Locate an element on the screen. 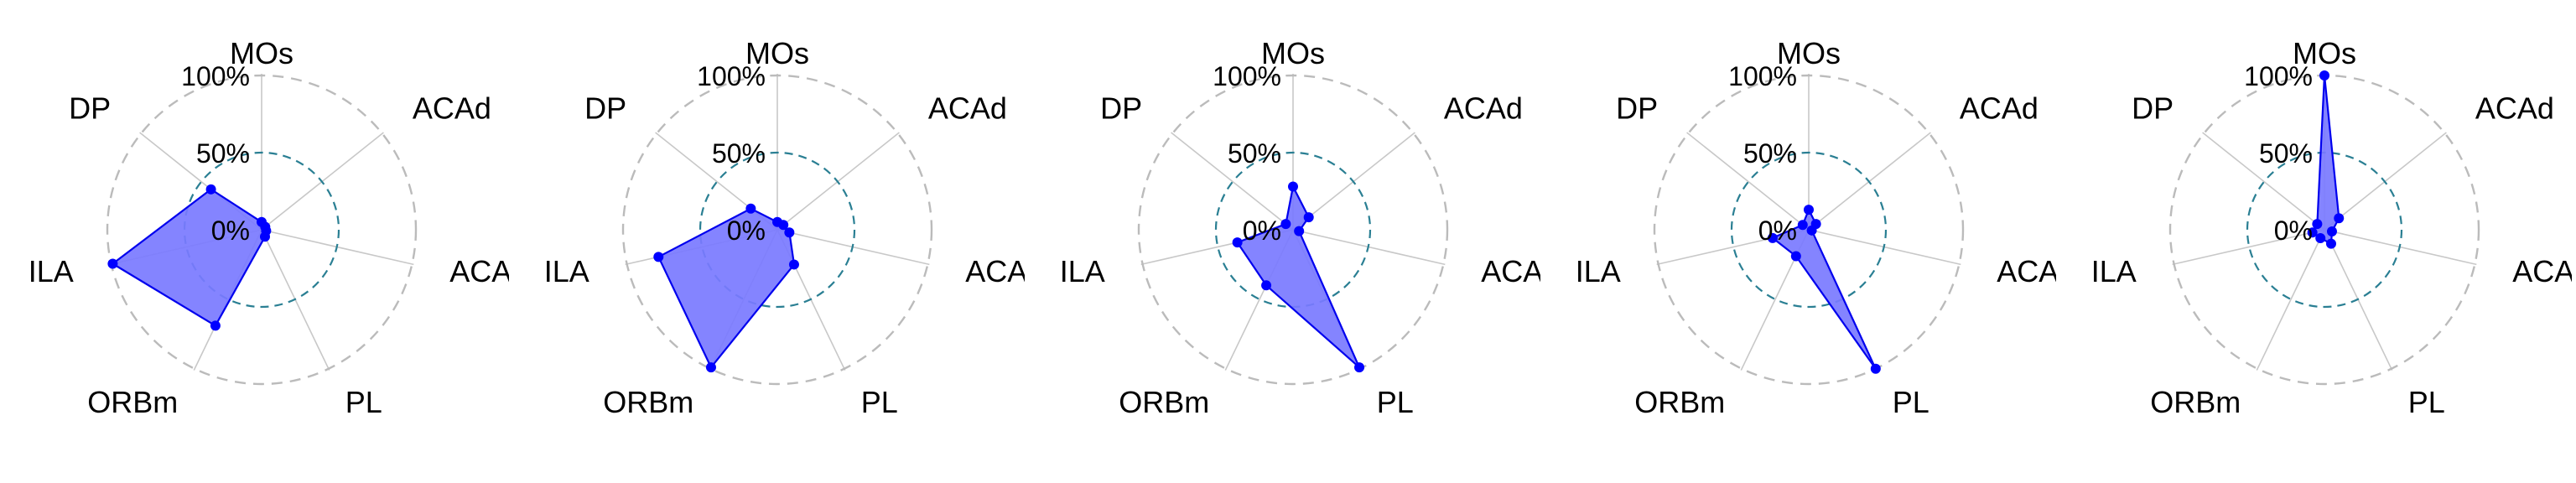 This screenshot has height=483, width=2576. spoke-ORBm is located at coordinates (2290, 300).